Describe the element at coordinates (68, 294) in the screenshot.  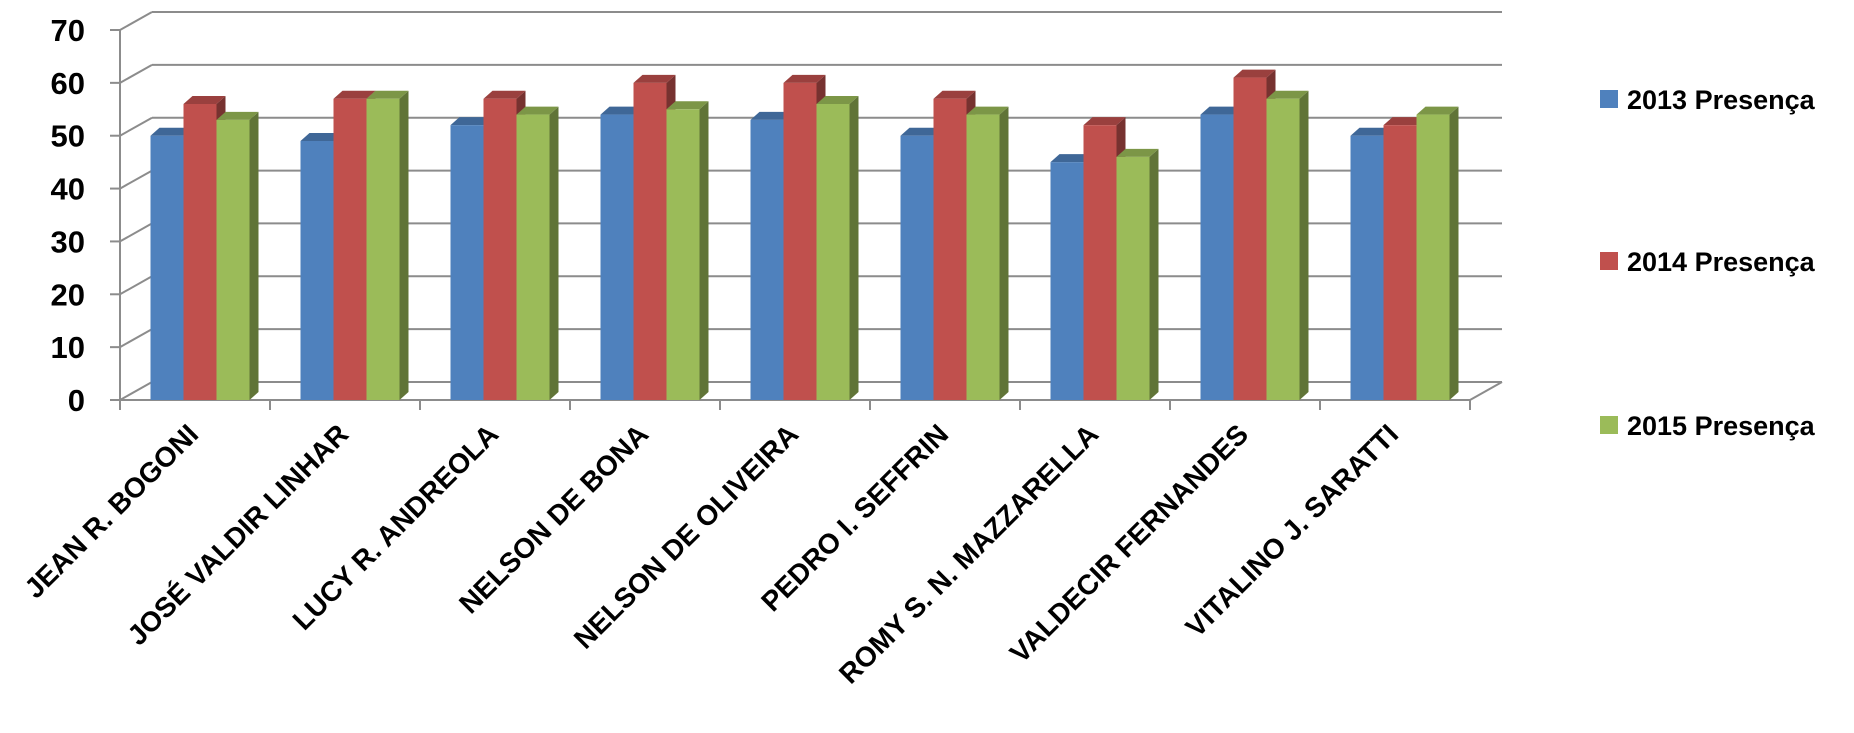
I see `y-tick-label: 20` at that location.